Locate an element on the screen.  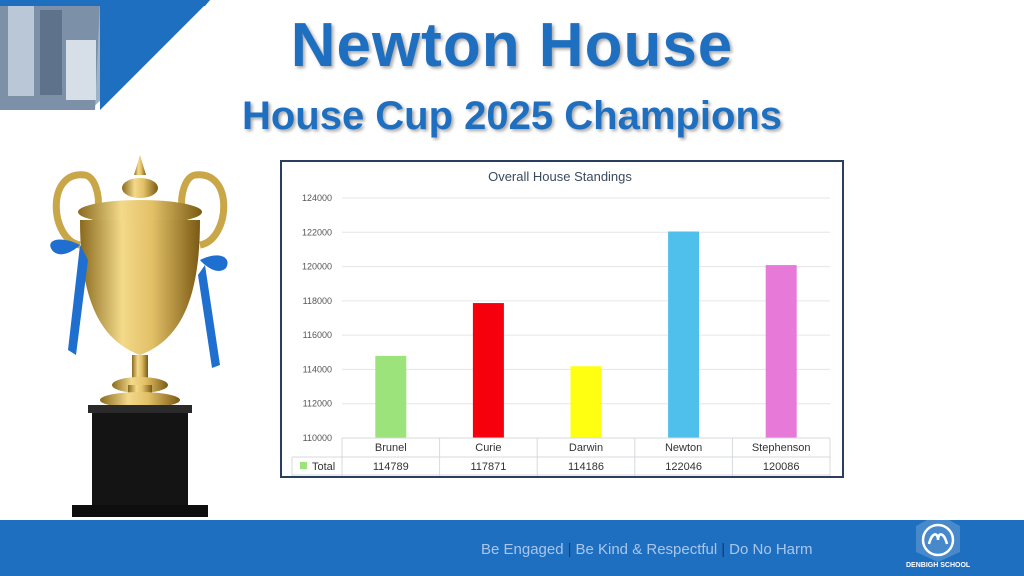
page-title: Newton House is located at coordinates (512, 45).